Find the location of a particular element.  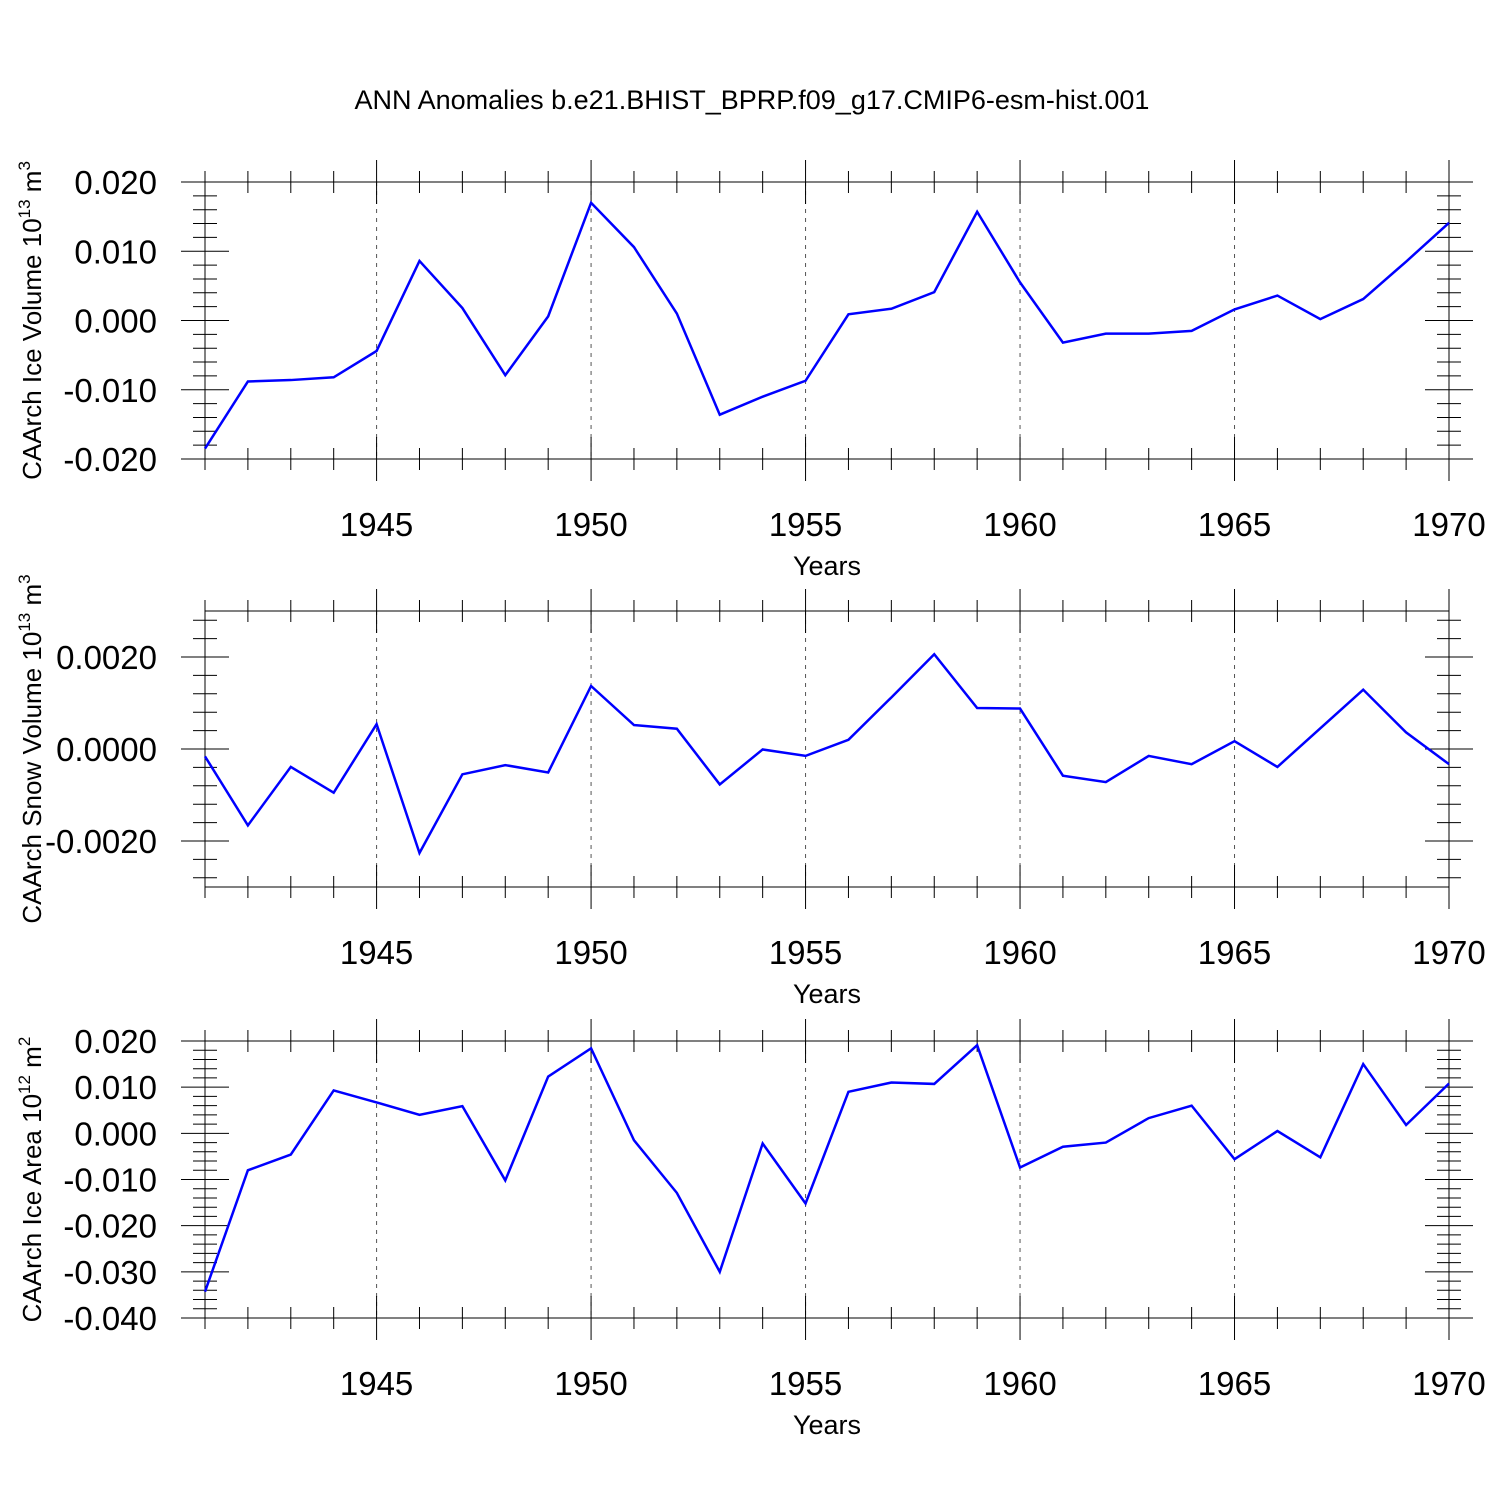

y-tick-label: 0.0020 is located at coordinates (106, 657).